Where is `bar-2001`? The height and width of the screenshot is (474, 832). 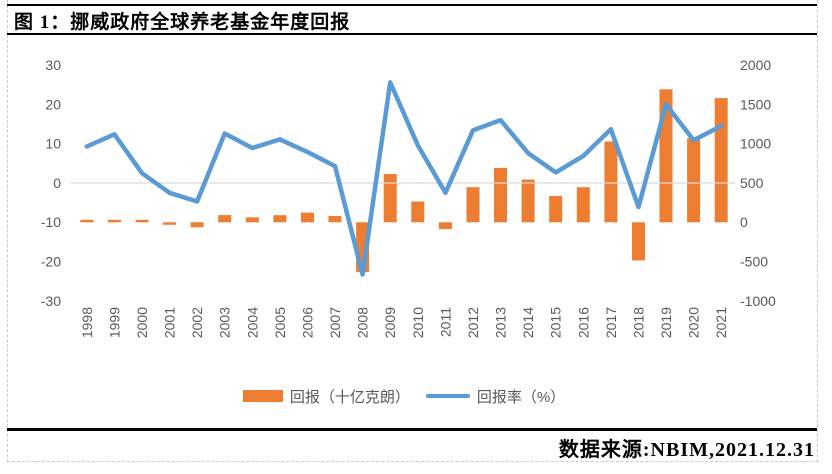 bar-2001 is located at coordinates (169, 223).